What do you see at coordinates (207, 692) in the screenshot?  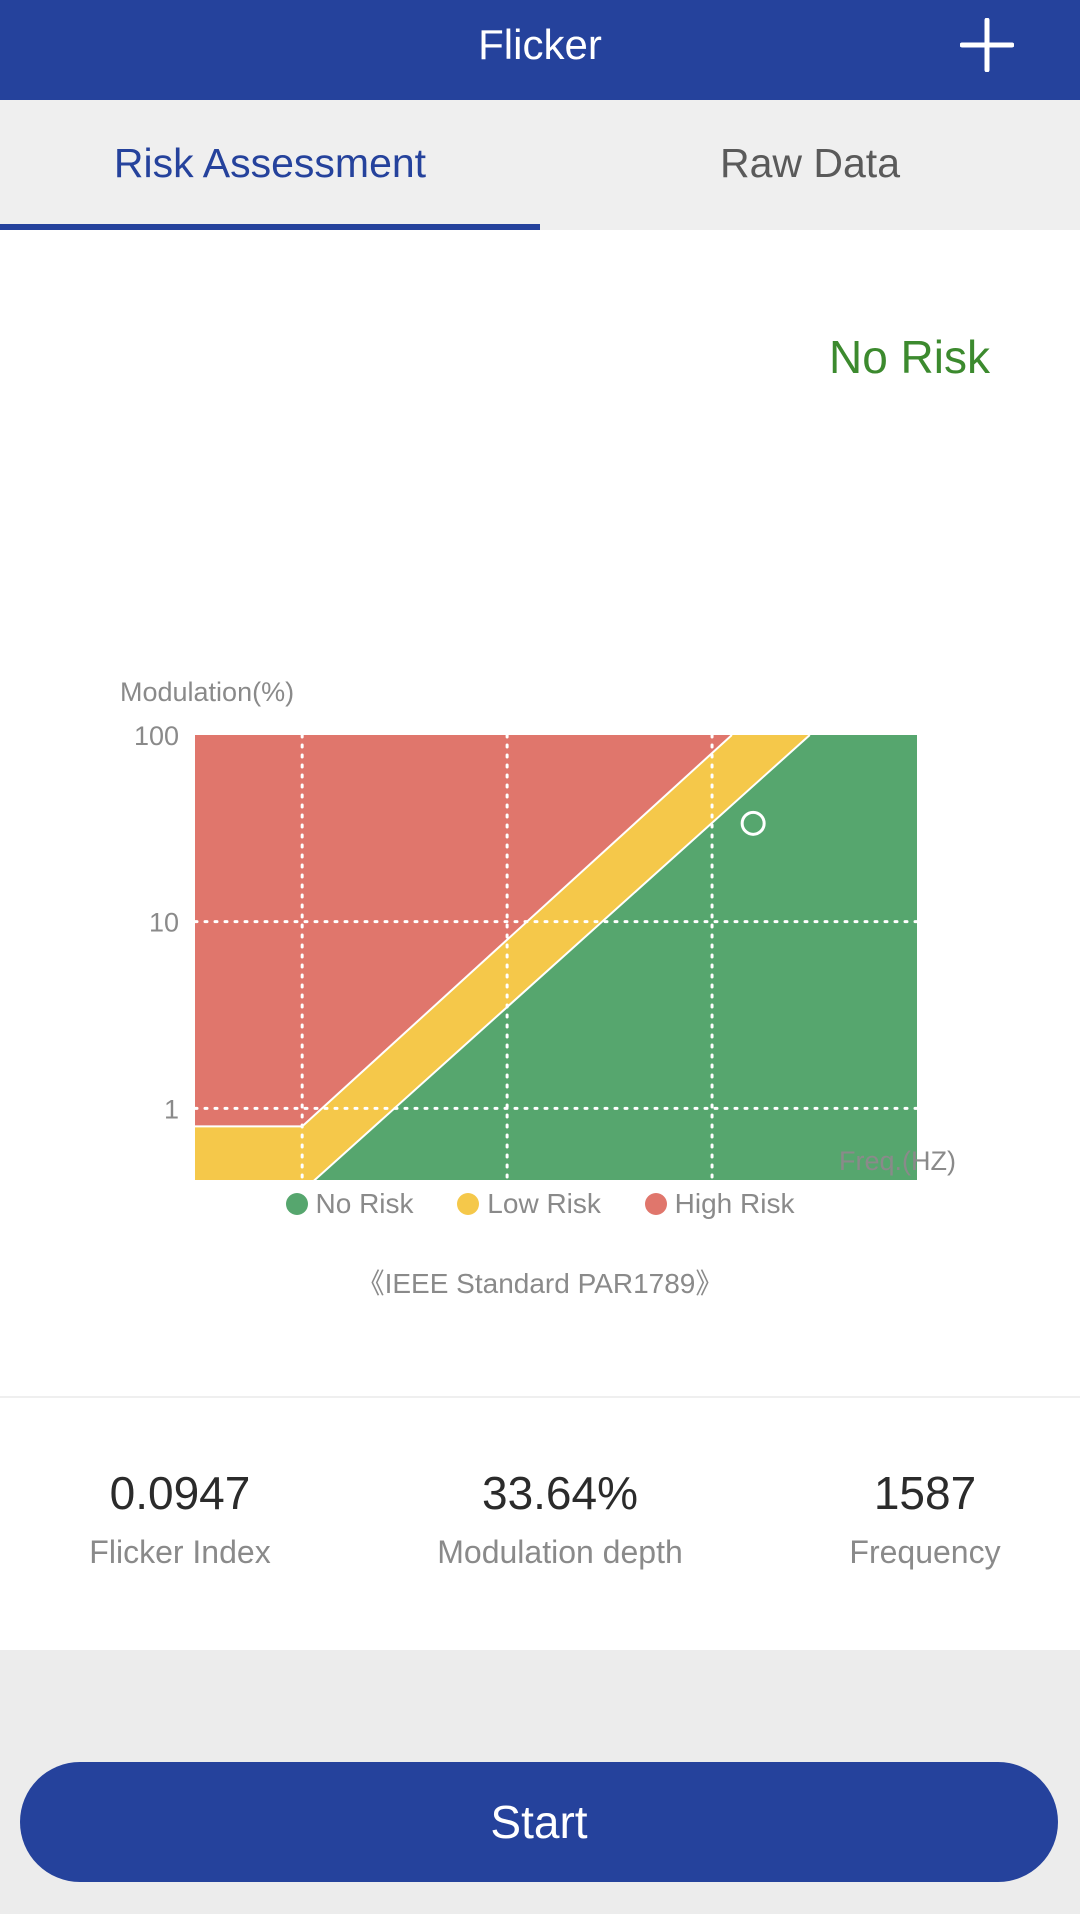 I see `y-axis-label: Modulation(%)` at bounding box center [207, 692].